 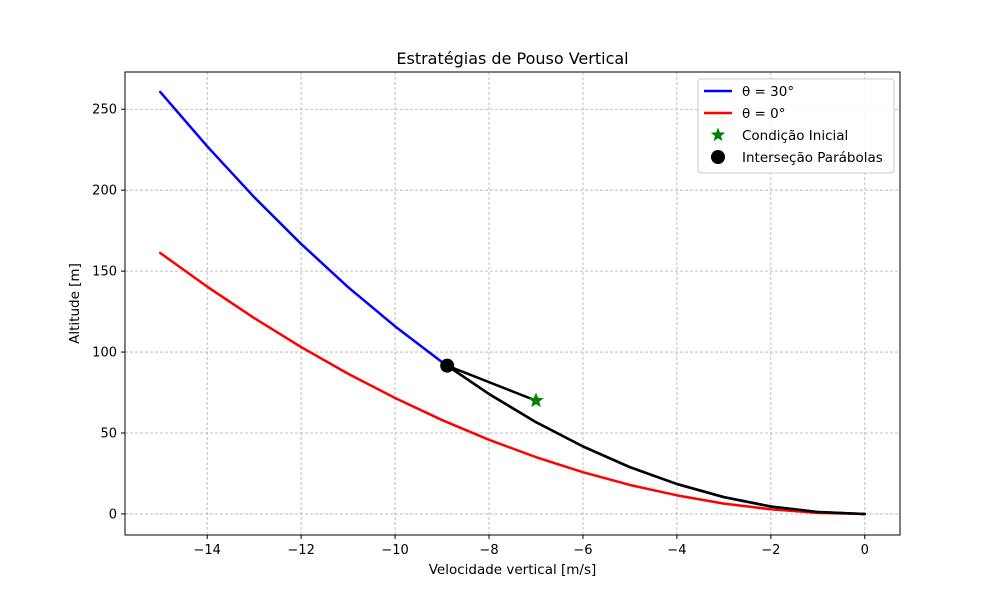 What do you see at coordinates (447, 365) in the screenshot?
I see `intersection-point` at bounding box center [447, 365].